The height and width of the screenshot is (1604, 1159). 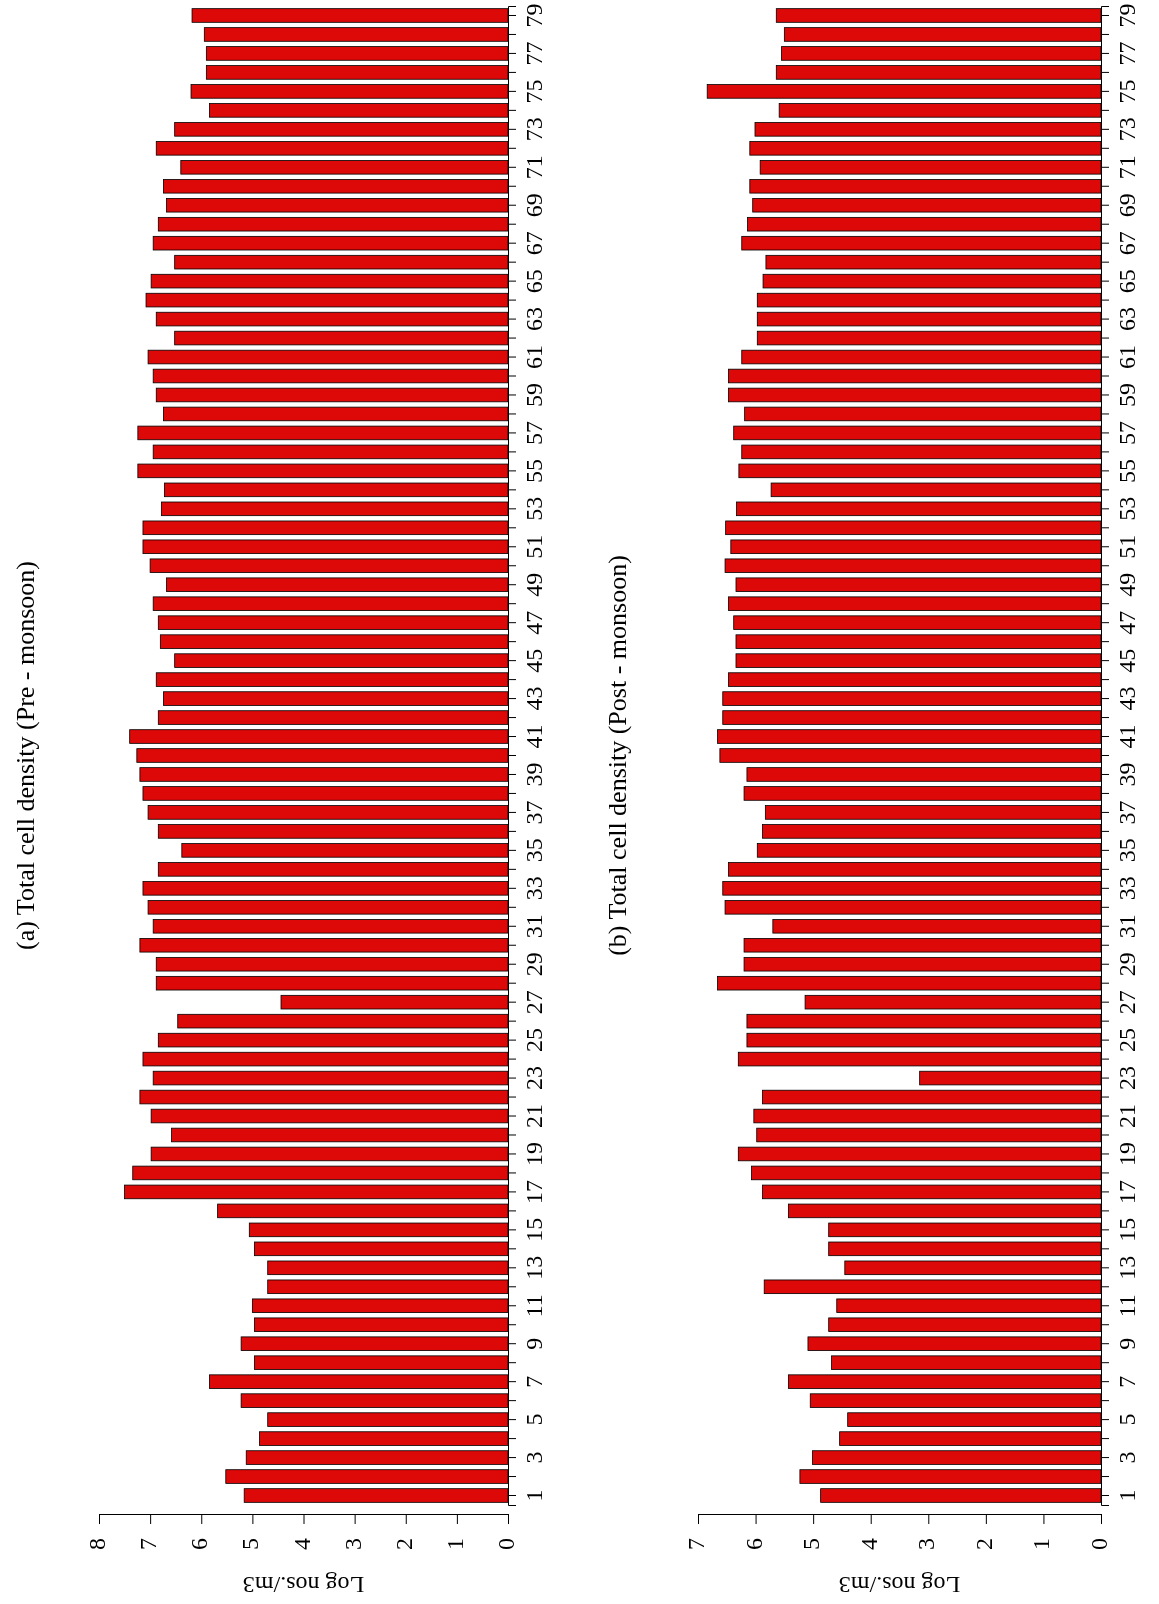 I want to click on x-tick-label: 8, so click(x=97, y=1544).